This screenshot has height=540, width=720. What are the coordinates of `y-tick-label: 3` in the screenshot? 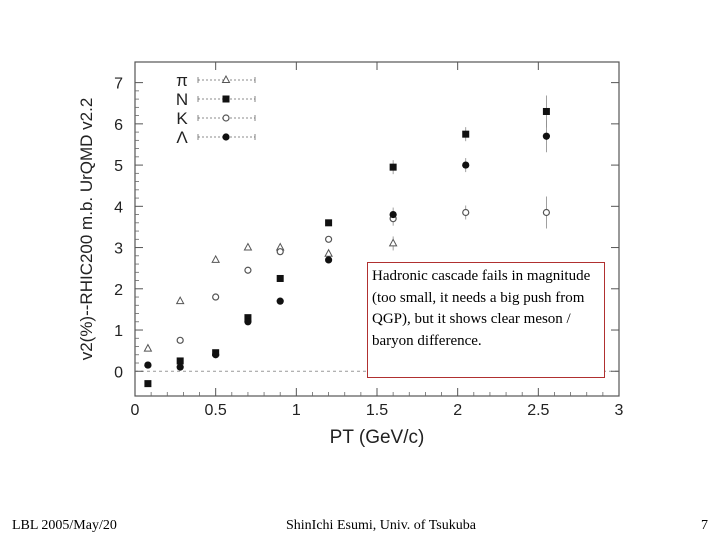 It's located at (118, 249).